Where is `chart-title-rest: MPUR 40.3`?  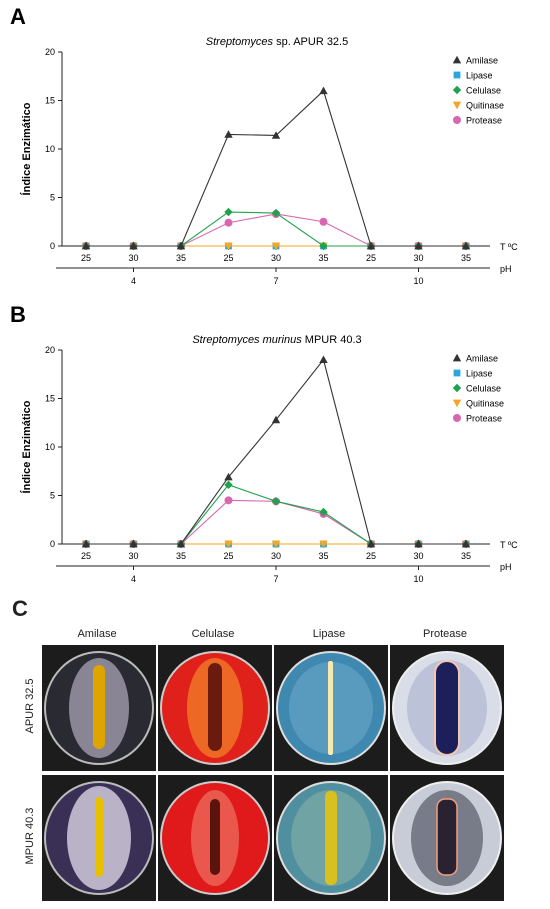
chart-title-rest: MPUR 40.3 is located at coordinates (332, 340).